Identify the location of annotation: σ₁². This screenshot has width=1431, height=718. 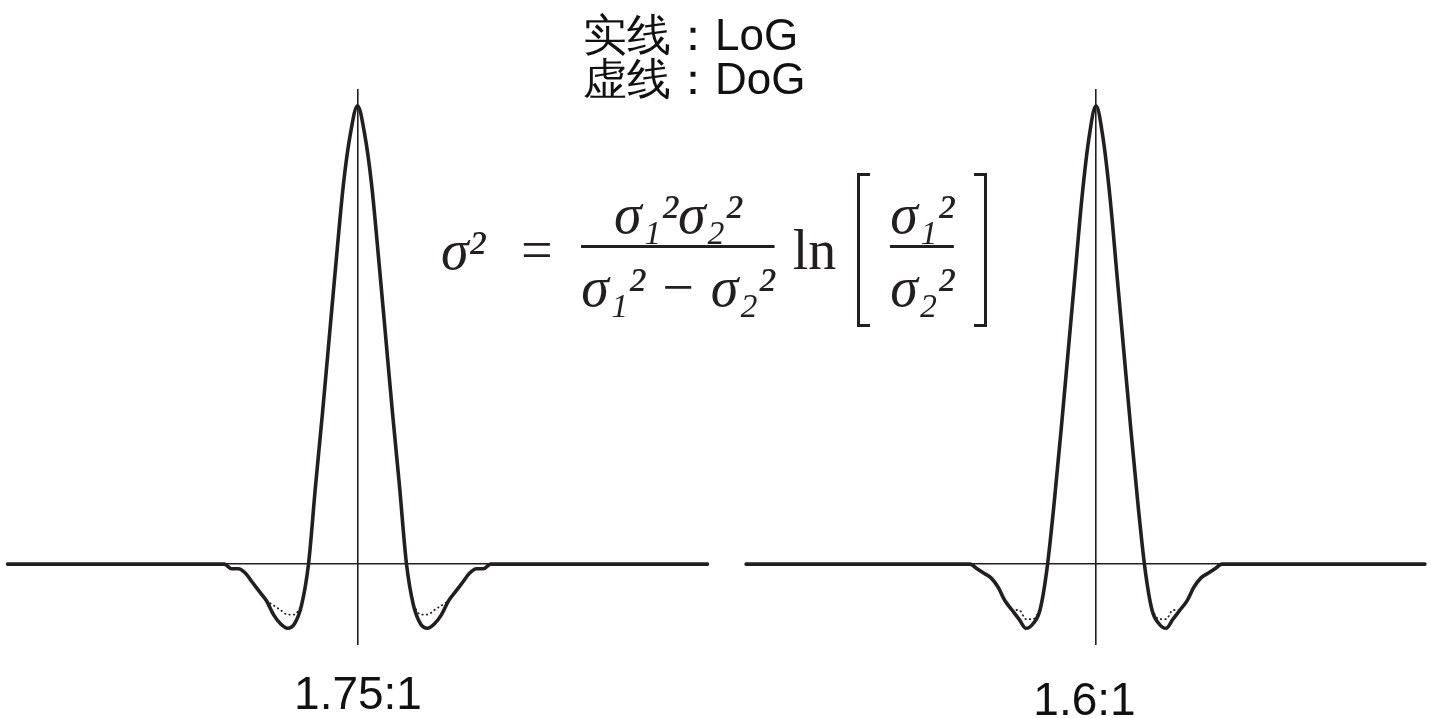
(922, 213).